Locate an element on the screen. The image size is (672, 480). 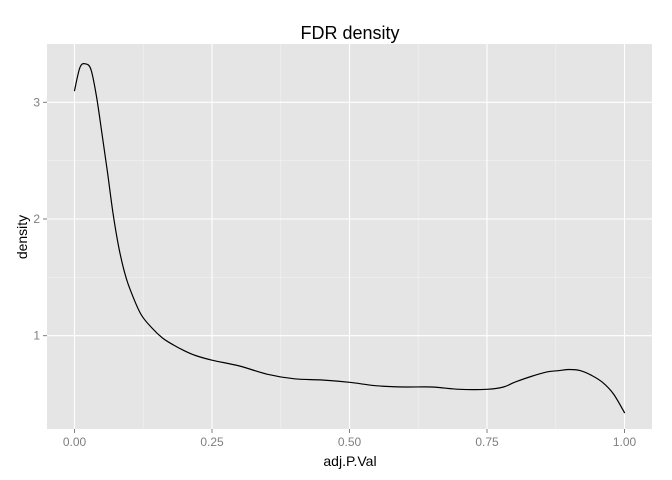
x-tick-label: 0.75 is located at coordinates (487, 442).